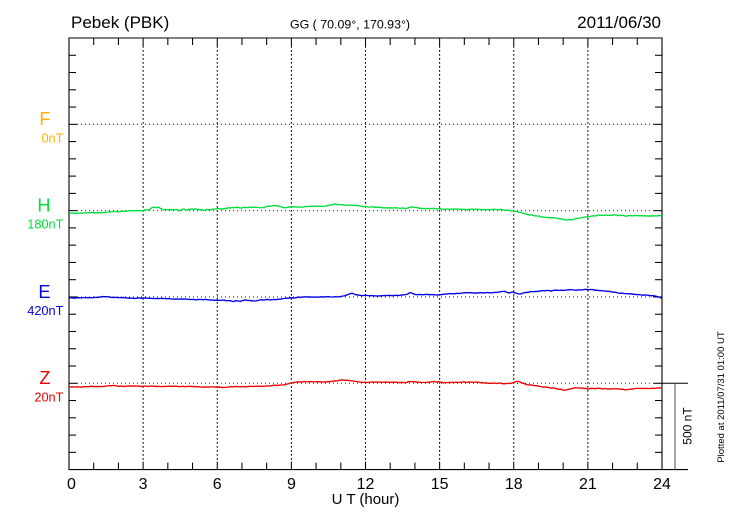  Describe the element at coordinates (721, 397) in the screenshot. I see `svg-text: Plotted at 2011/07/31 01:00 UT` at that location.